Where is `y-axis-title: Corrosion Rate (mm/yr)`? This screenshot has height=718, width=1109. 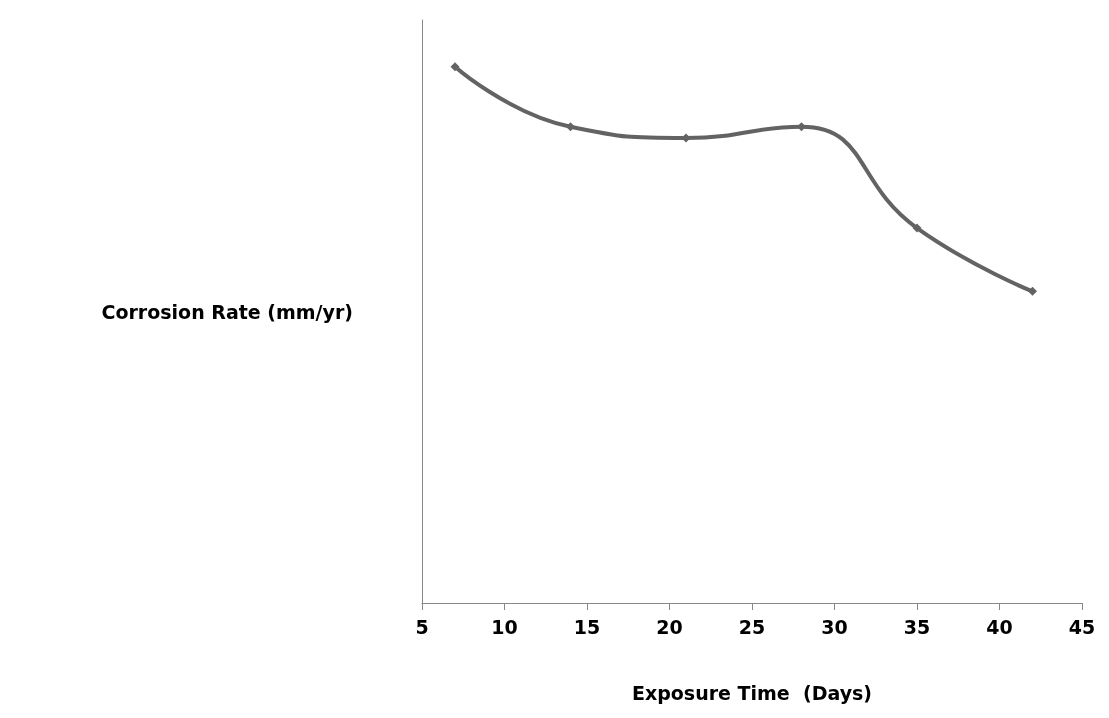 y-axis-title: Corrosion Rate (mm/yr) is located at coordinates (227, 311).